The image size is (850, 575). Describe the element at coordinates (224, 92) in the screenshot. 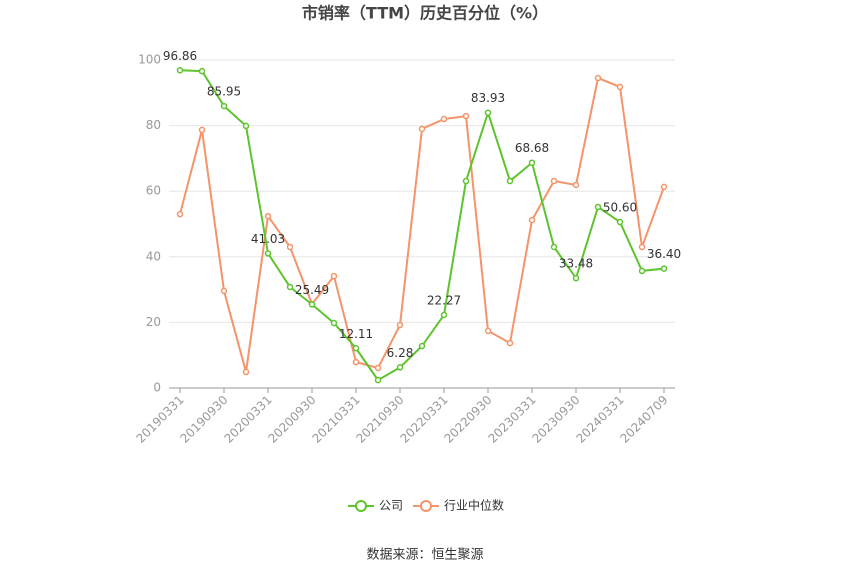

I see `data-label: 85.95` at that location.